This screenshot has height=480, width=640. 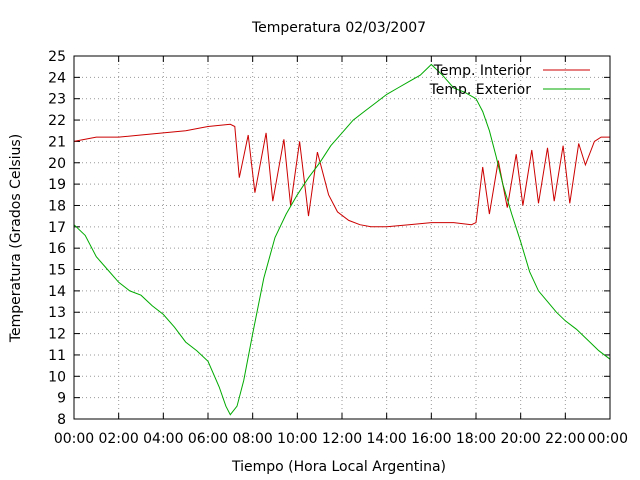 I want to click on x-axis-label: Tiempo (Hora Local Argentina), so click(x=338, y=467).